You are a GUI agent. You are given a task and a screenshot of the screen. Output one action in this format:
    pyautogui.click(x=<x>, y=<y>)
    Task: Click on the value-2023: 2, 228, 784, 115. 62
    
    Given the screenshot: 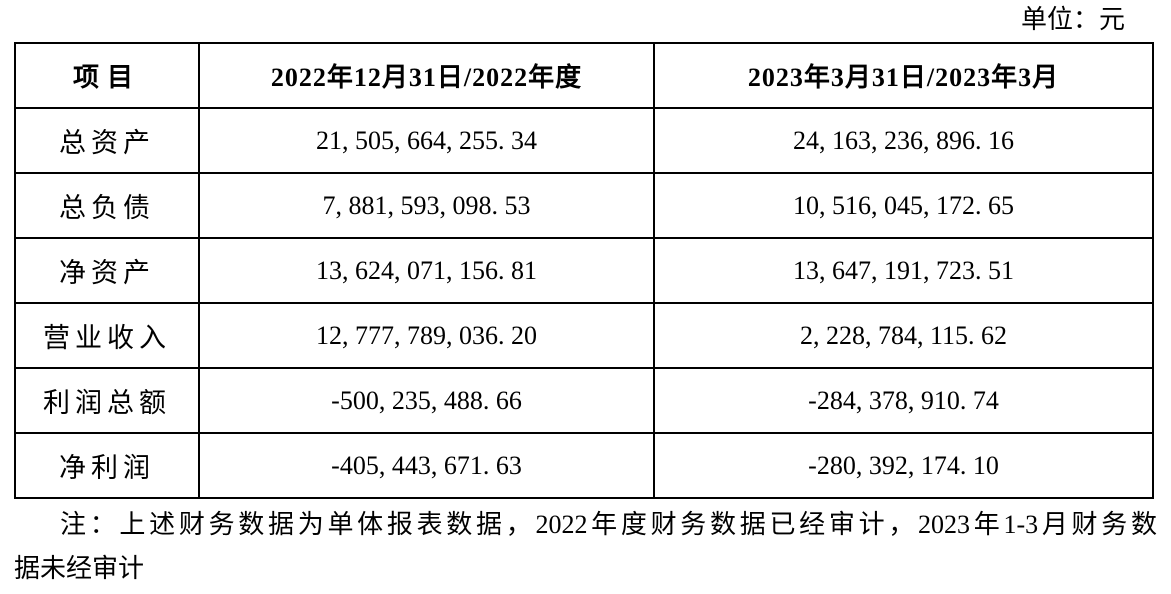 What is the action you would take?
    pyautogui.click(x=903, y=335)
    